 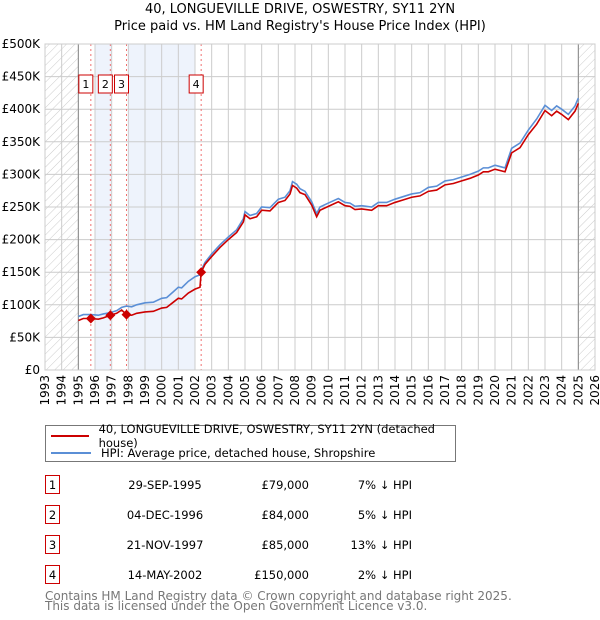 I want to click on x-tick-label: 2004, so click(x=228, y=390).